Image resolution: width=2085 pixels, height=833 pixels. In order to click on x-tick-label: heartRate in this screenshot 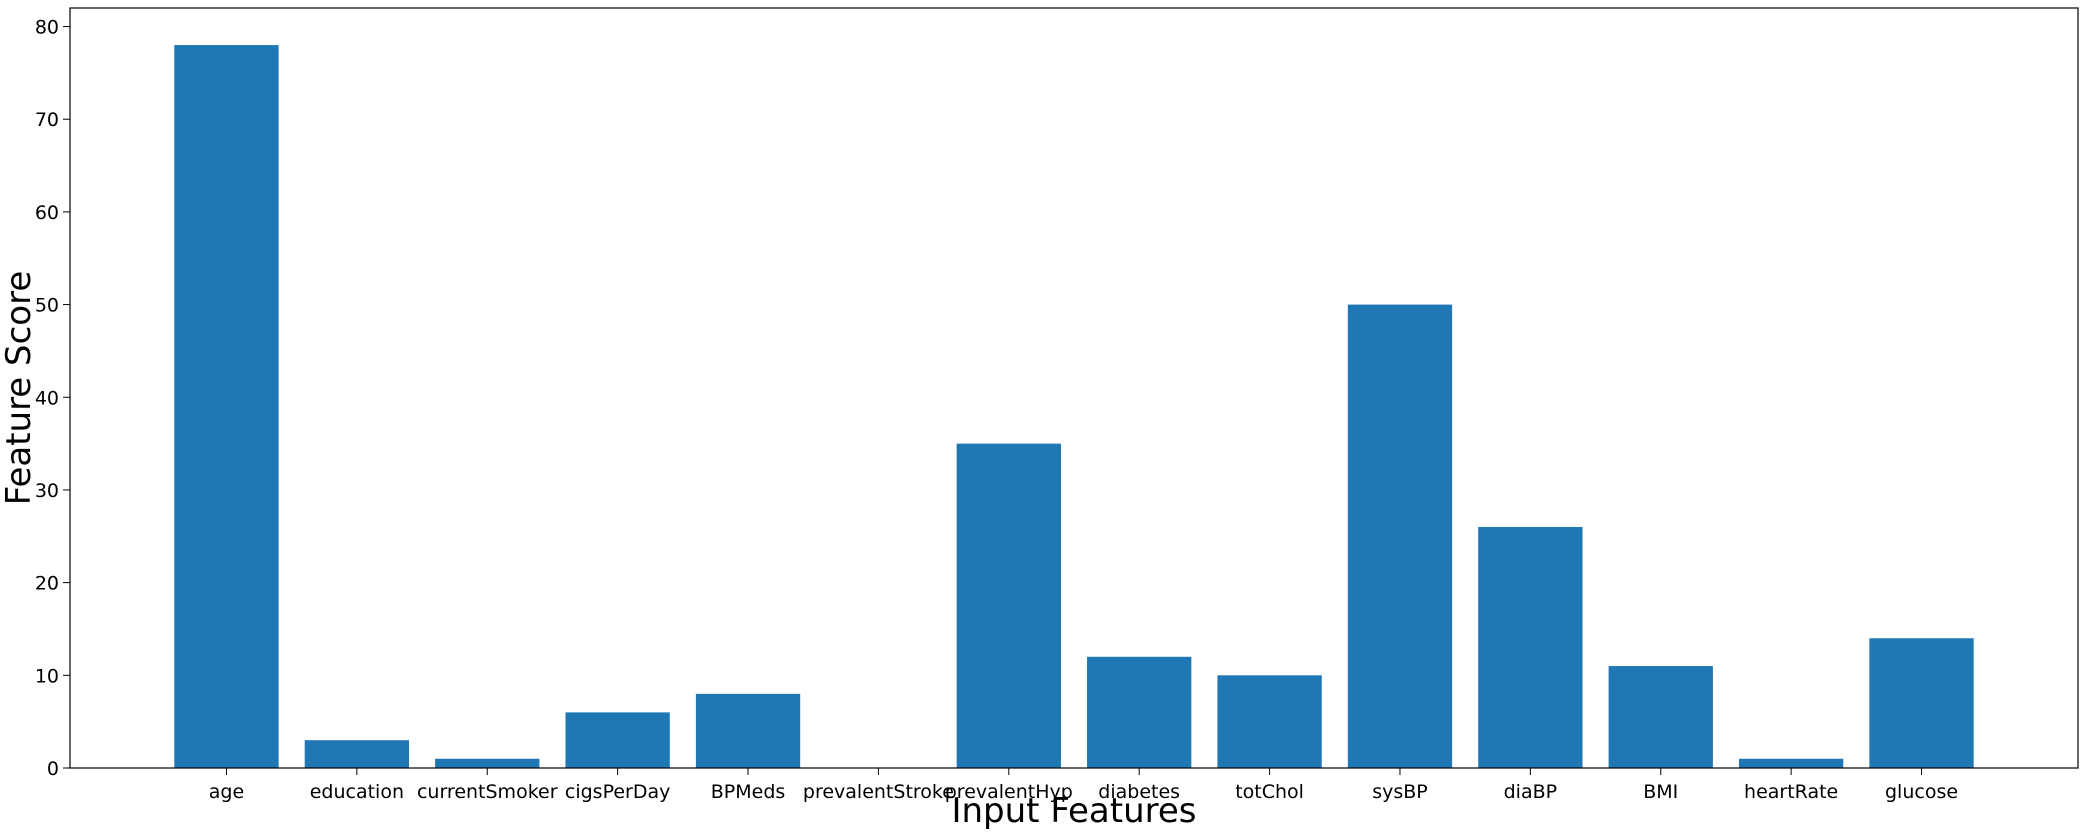, I will do `click(1791, 792)`.